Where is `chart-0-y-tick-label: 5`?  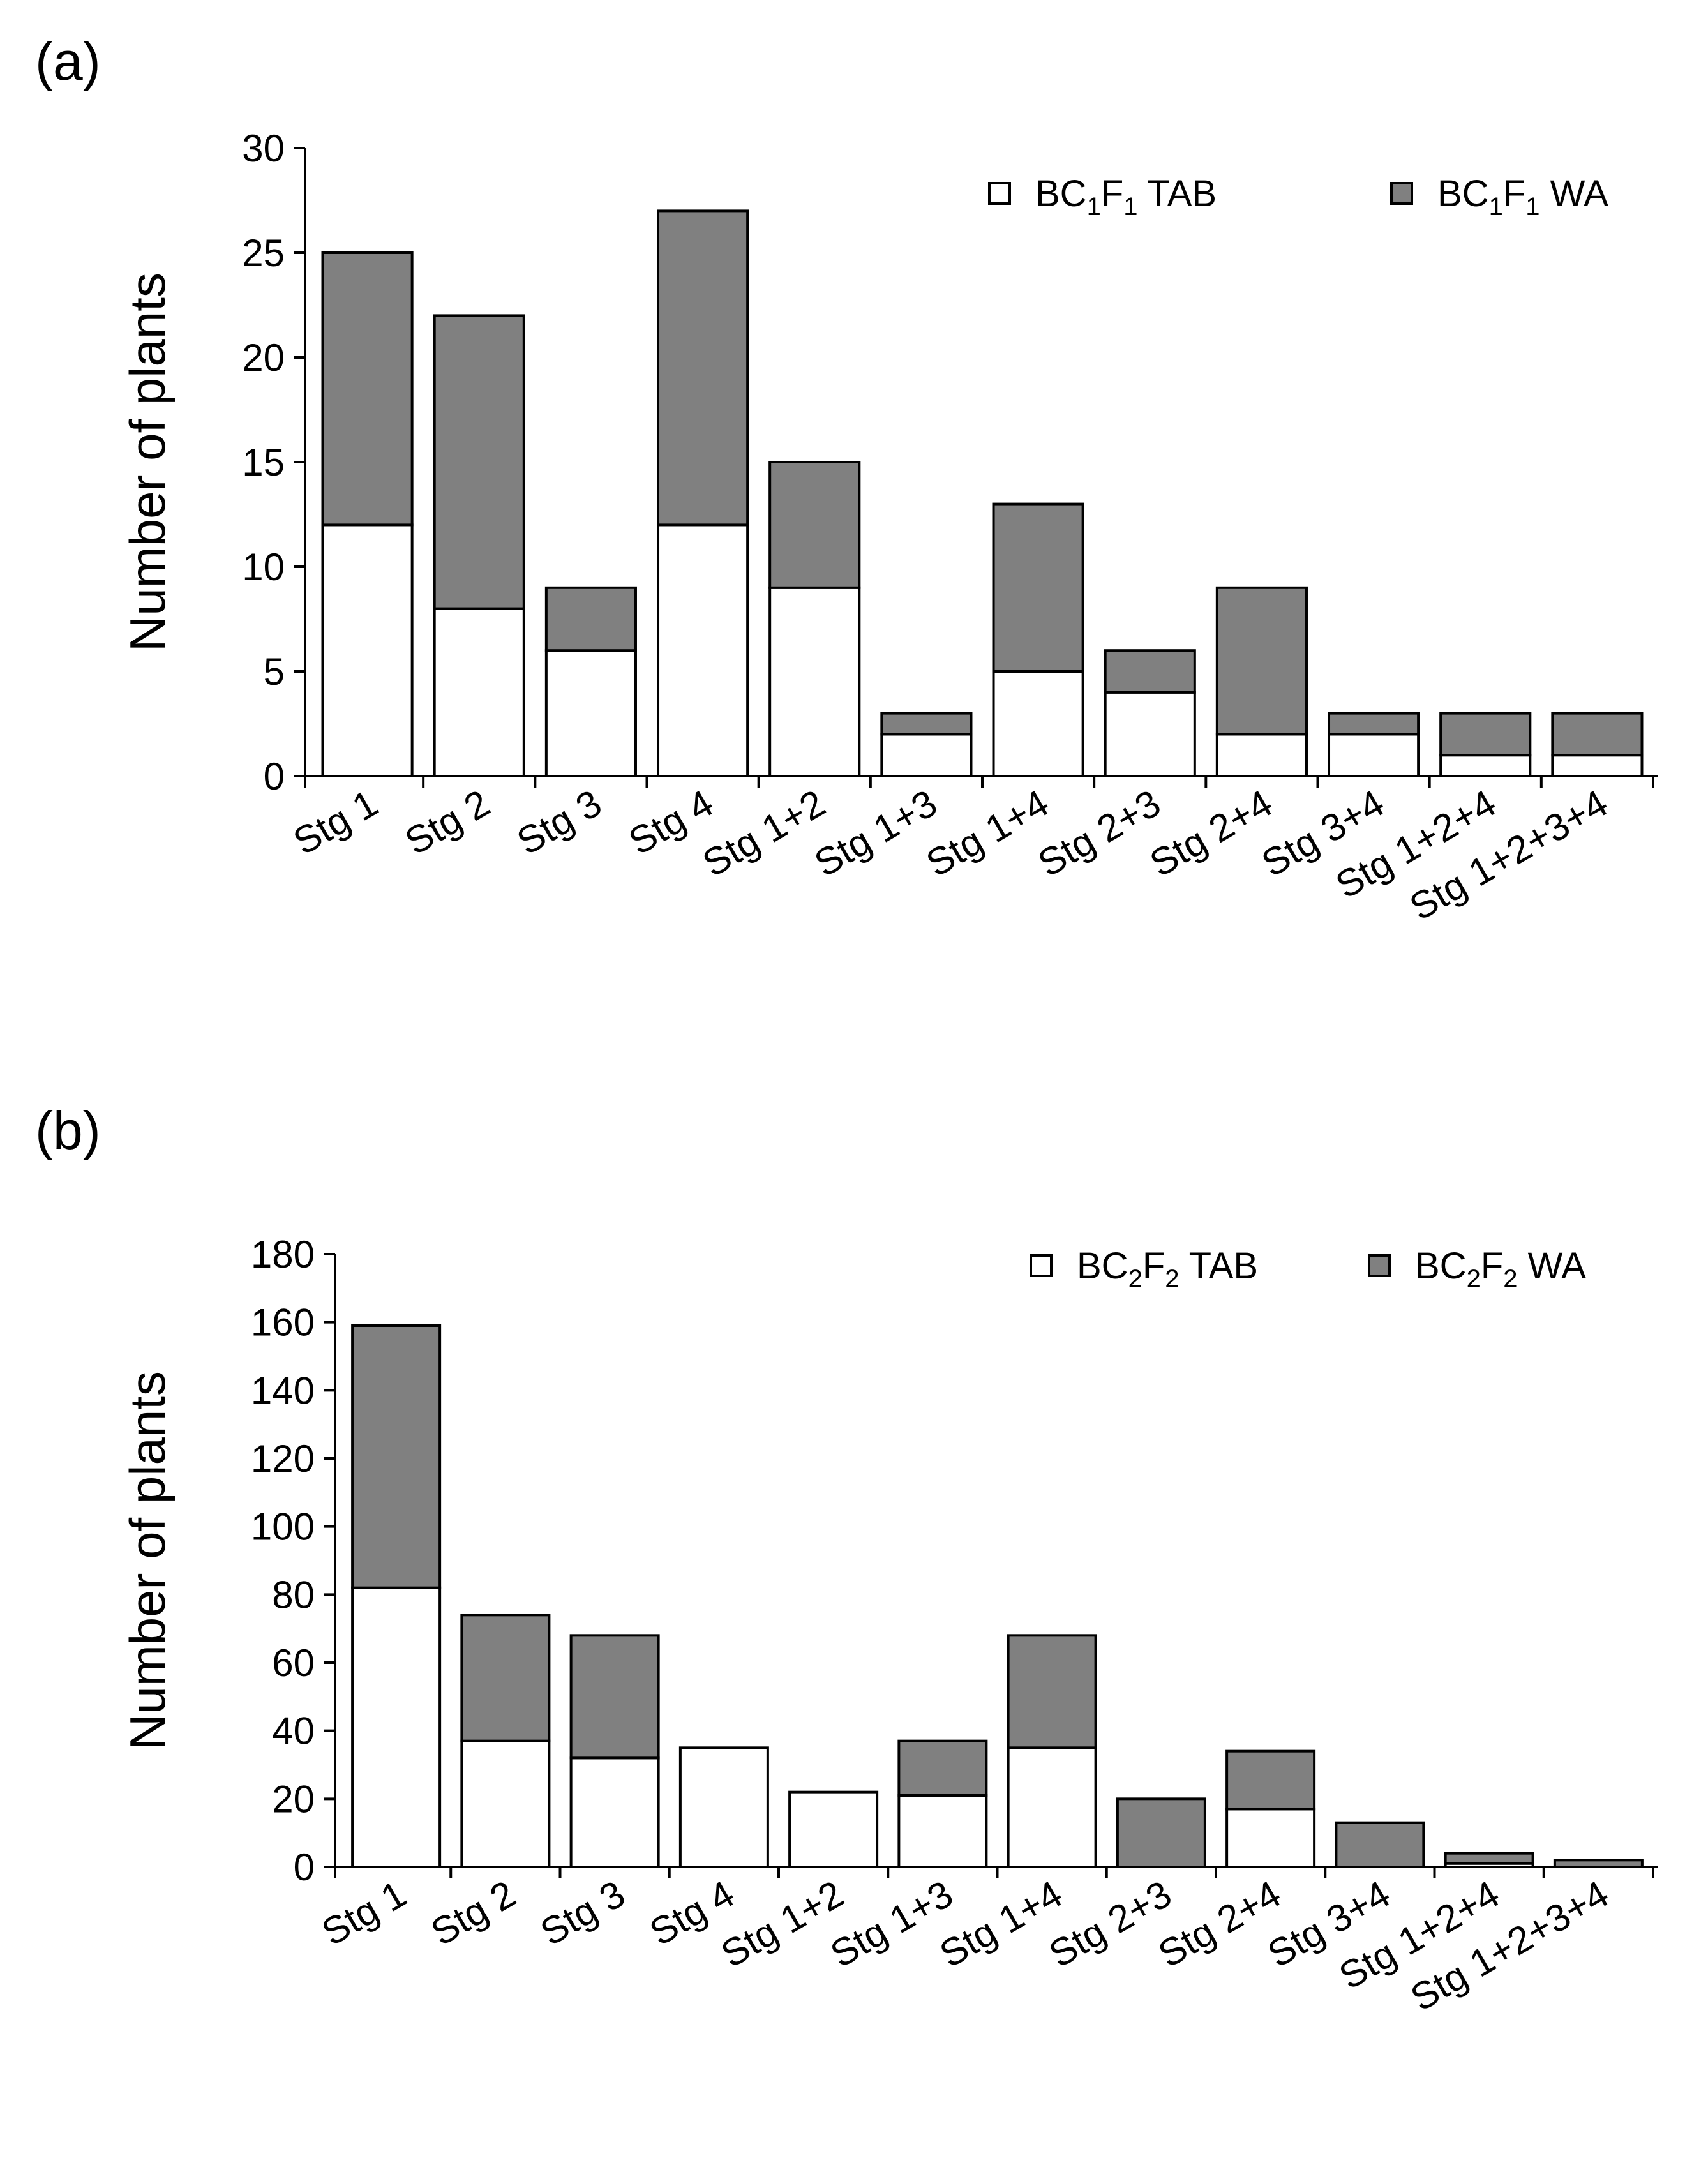
chart-0-y-tick-label: 5 is located at coordinates (274, 671).